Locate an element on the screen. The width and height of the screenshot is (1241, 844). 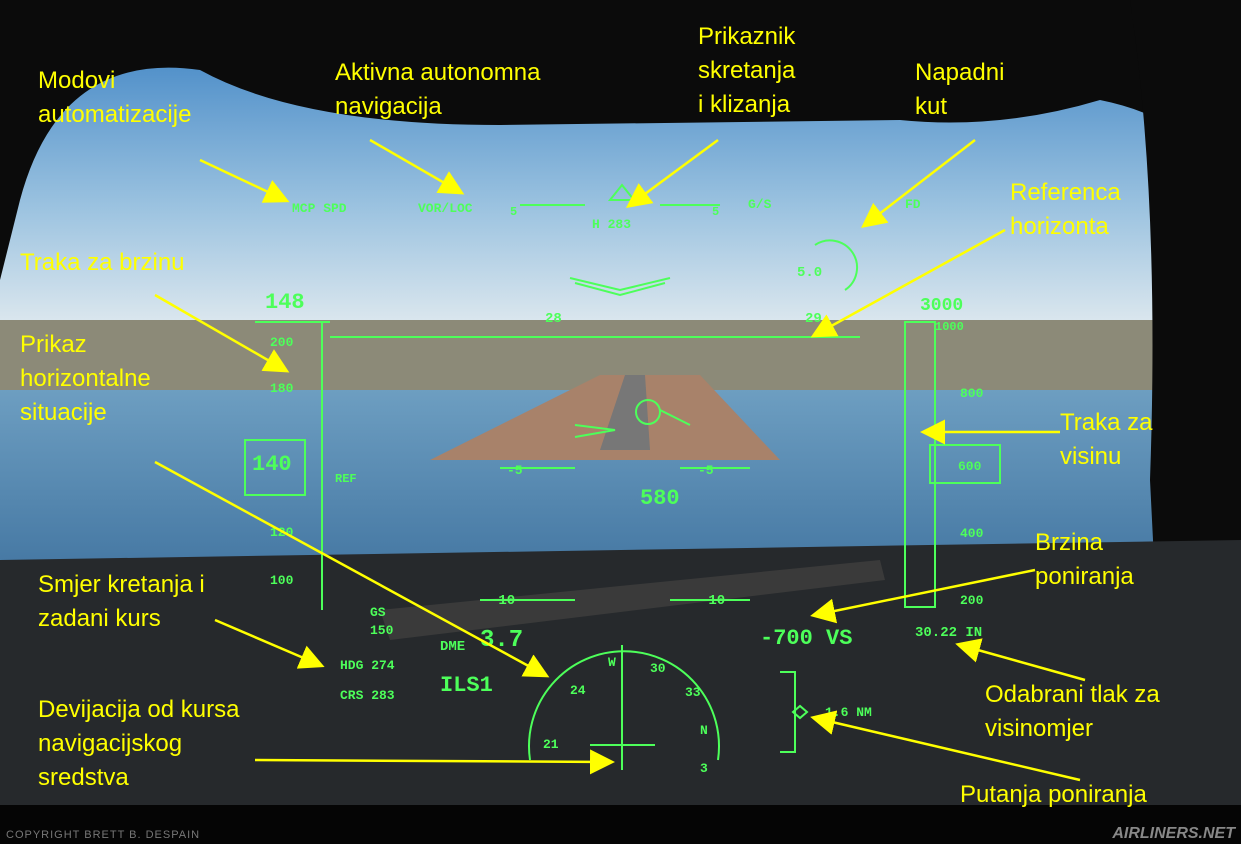
hud-label: CRS 283 is located at coordinates (367, 695).